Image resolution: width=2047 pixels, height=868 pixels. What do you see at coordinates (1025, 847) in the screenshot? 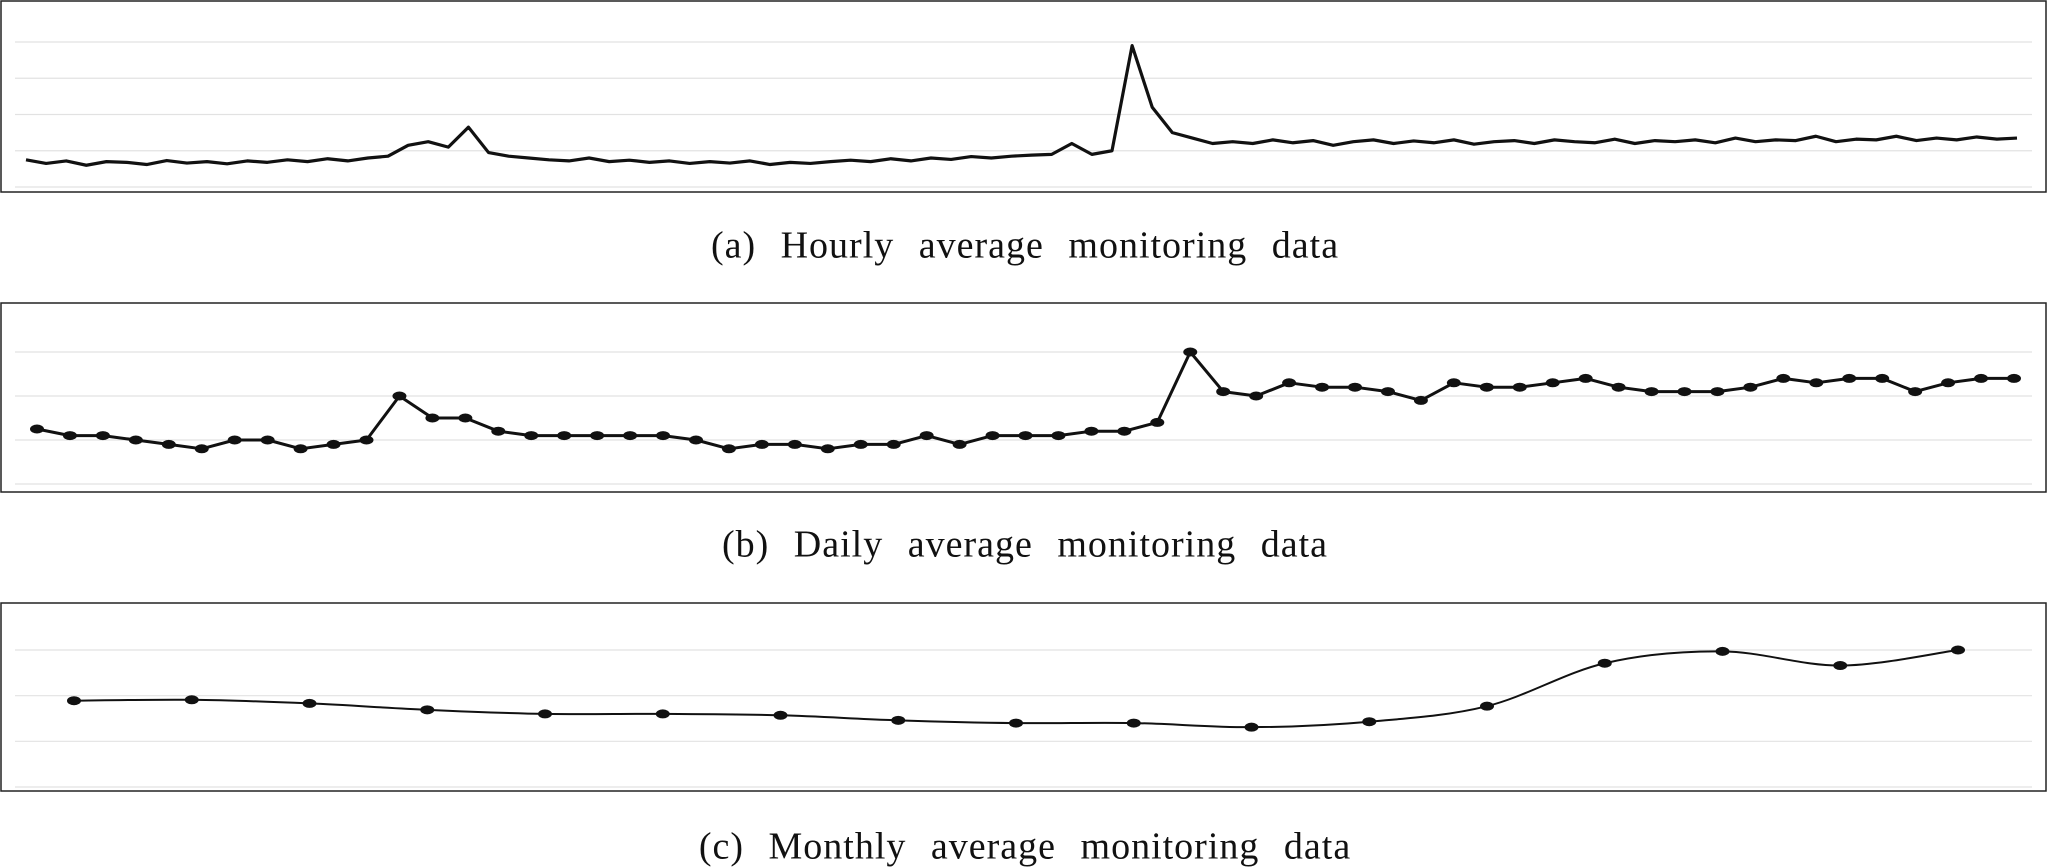
I see `chart-caption: (c) Monthly average monitoring data` at bounding box center [1025, 847].